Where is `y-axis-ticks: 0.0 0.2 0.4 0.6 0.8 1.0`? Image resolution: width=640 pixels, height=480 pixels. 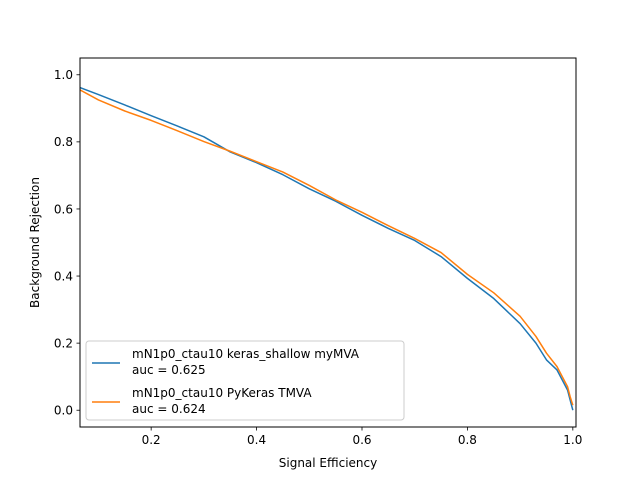 y-axis-ticks: 0.0 0.2 0.4 0.6 0.8 1.0 is located at coordinates (67, 243).